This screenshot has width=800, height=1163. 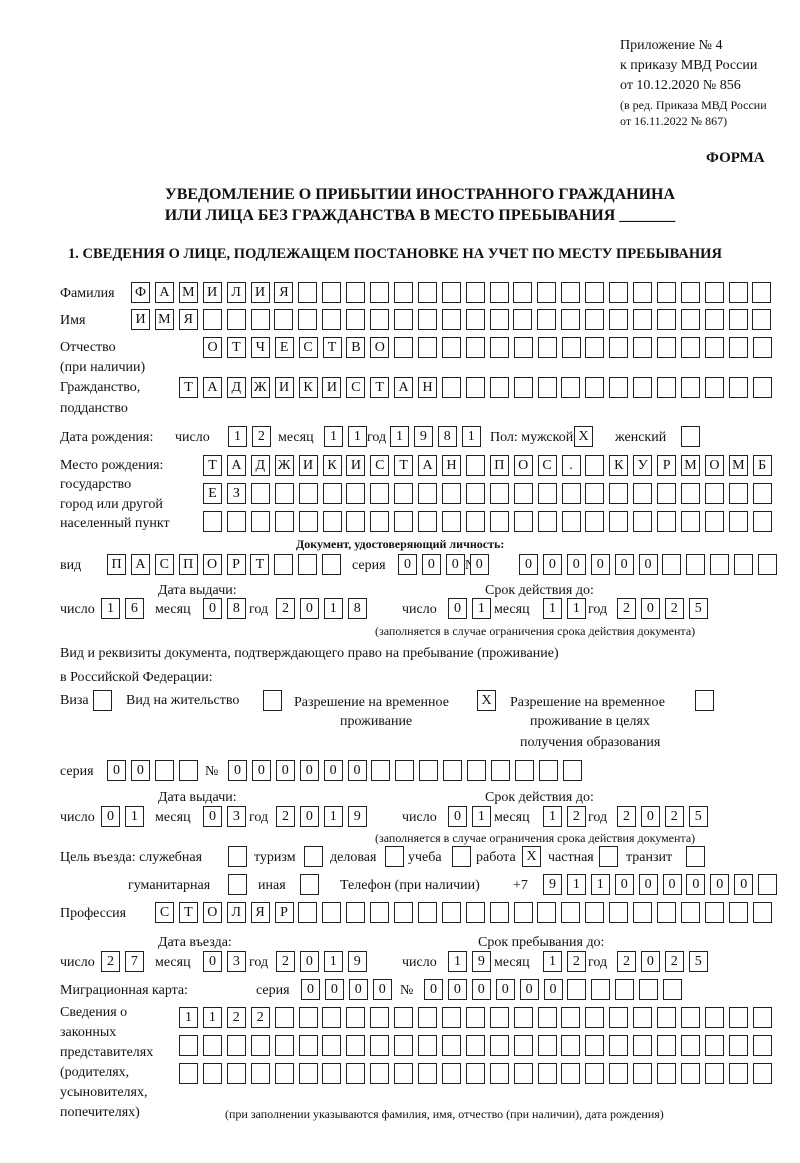 I want to click on cell-mc-series: 0, so click(x=334, y=989).